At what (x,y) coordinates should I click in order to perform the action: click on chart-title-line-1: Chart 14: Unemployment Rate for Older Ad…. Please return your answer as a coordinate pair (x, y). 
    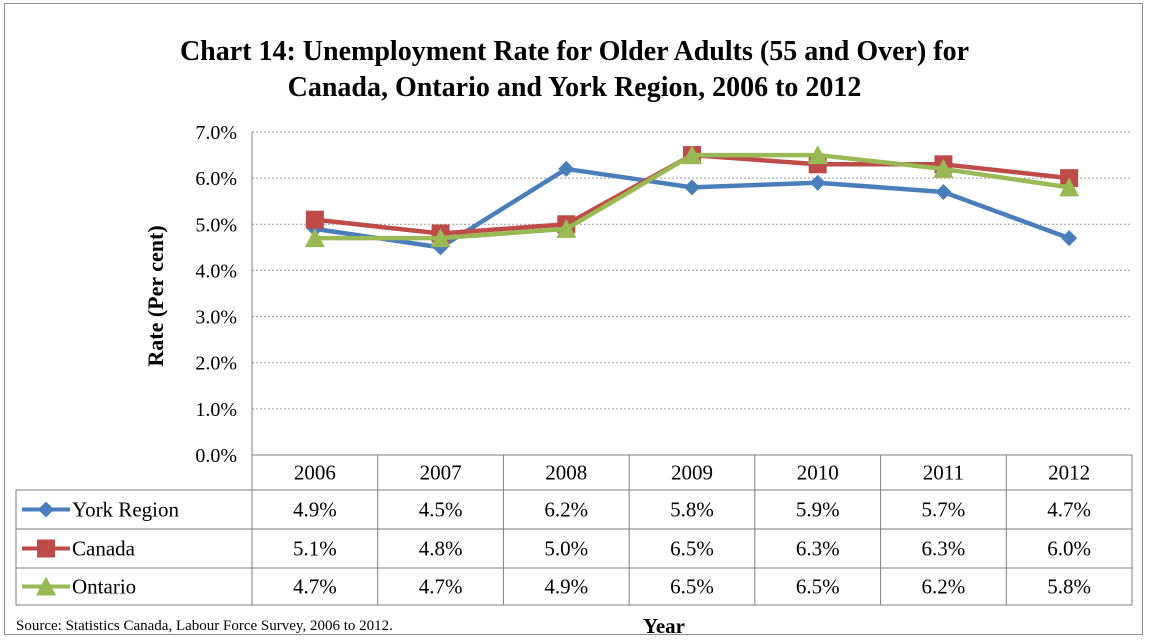
    Looking at the image, I should click on (574, 51).